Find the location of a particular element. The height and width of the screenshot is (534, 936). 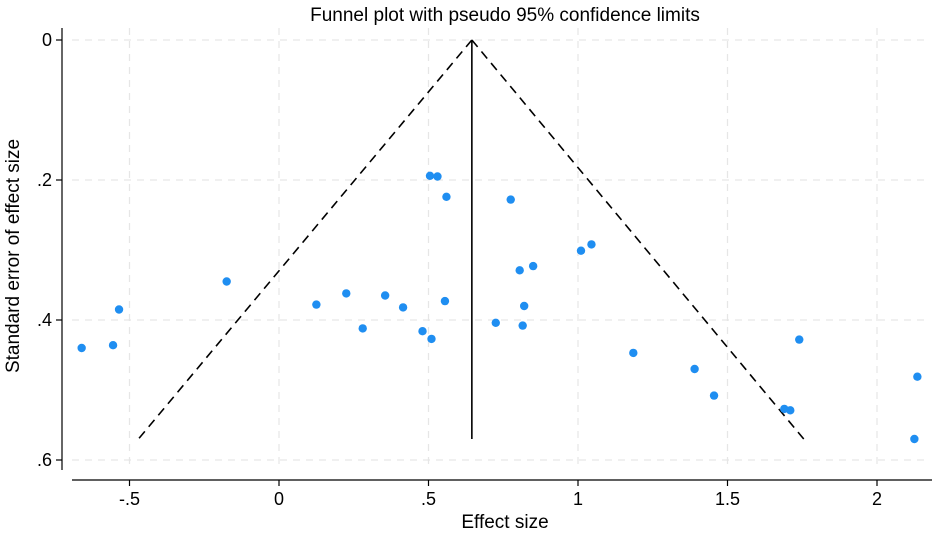

x-tick-label: 2 is located at coordinates (877, 499).